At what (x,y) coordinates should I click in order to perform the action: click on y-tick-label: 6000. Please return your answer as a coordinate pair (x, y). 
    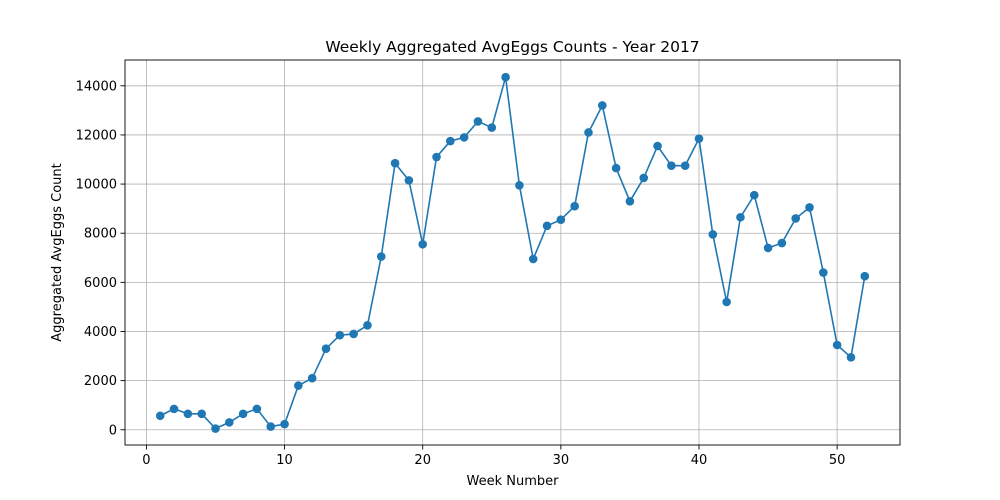
    Looking at the image, I should click on (100, 283).